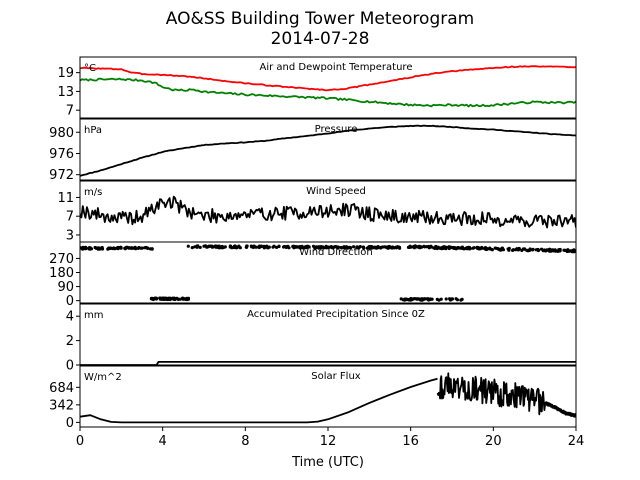  I want to click on panel-pressure: 972 976 980 Pressure hPa, so click(313, 150).